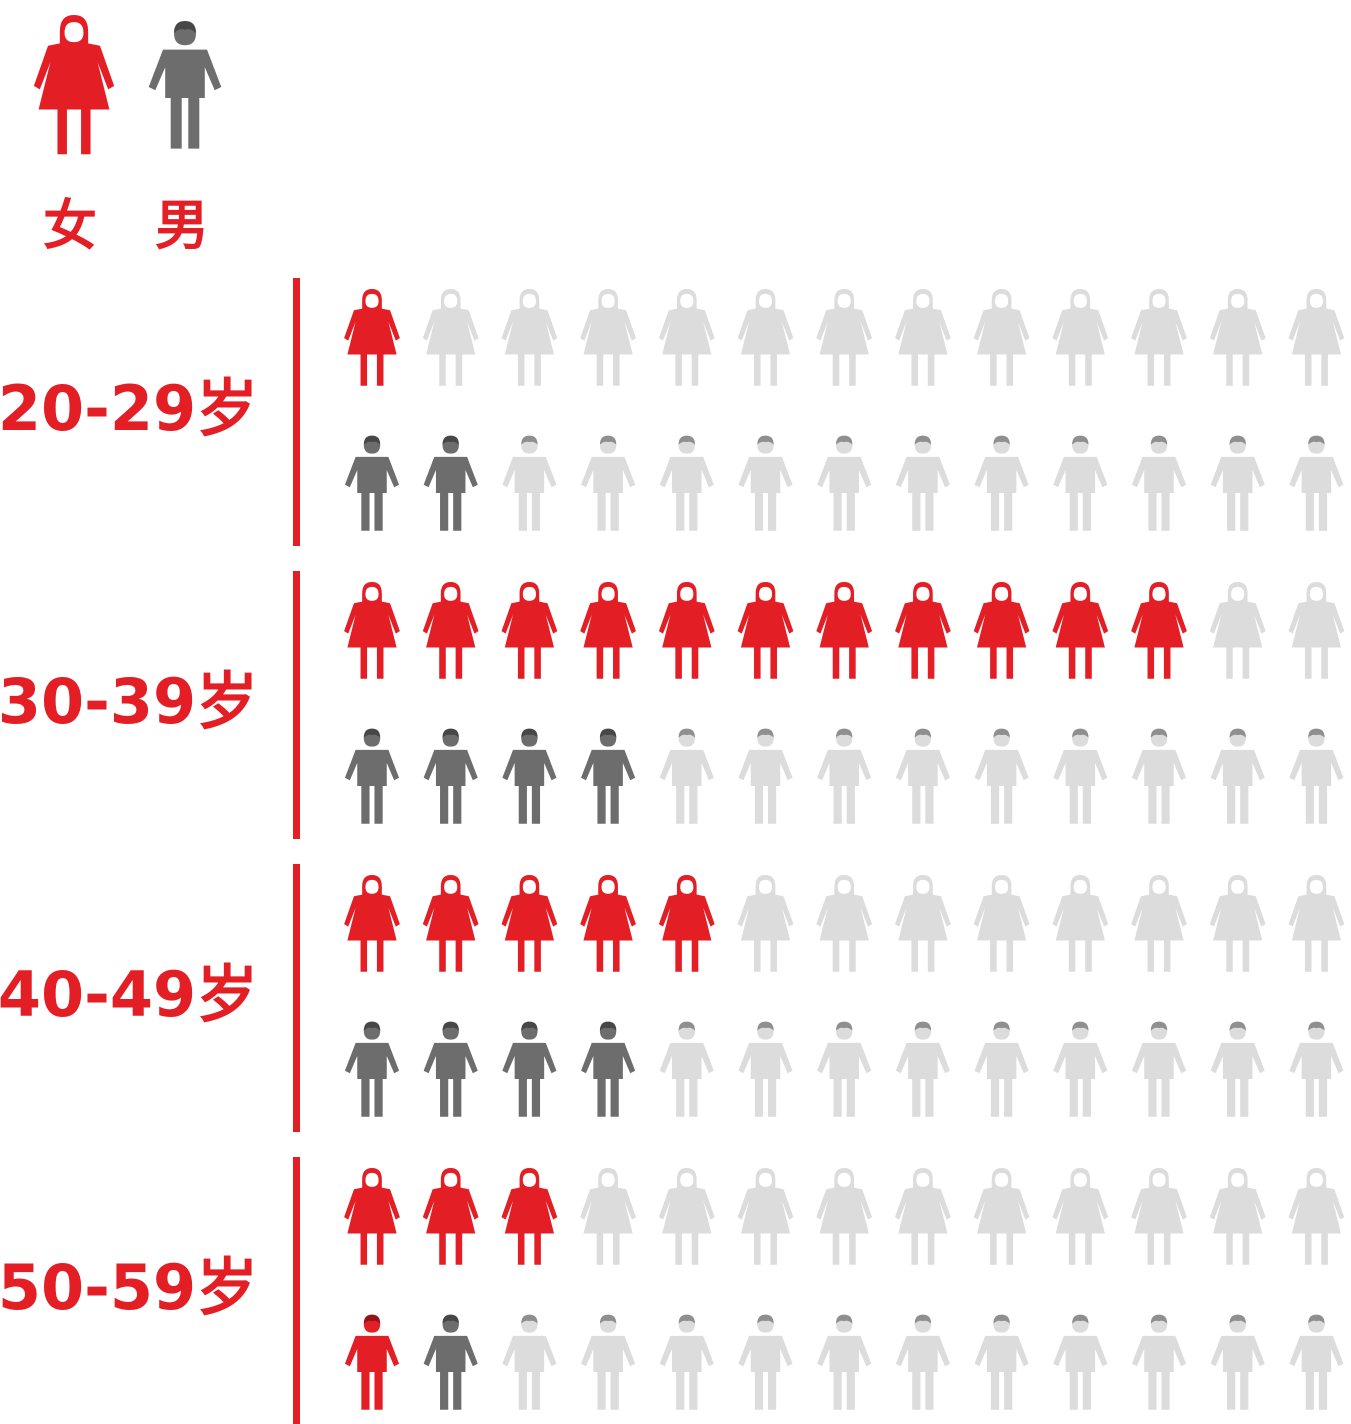 This screenshot has height=1424, width=1351. What do you see at coordinates (70, 225) in the screenshot?
I see `legend-female-label: 女` at bounding box center [70, 225].